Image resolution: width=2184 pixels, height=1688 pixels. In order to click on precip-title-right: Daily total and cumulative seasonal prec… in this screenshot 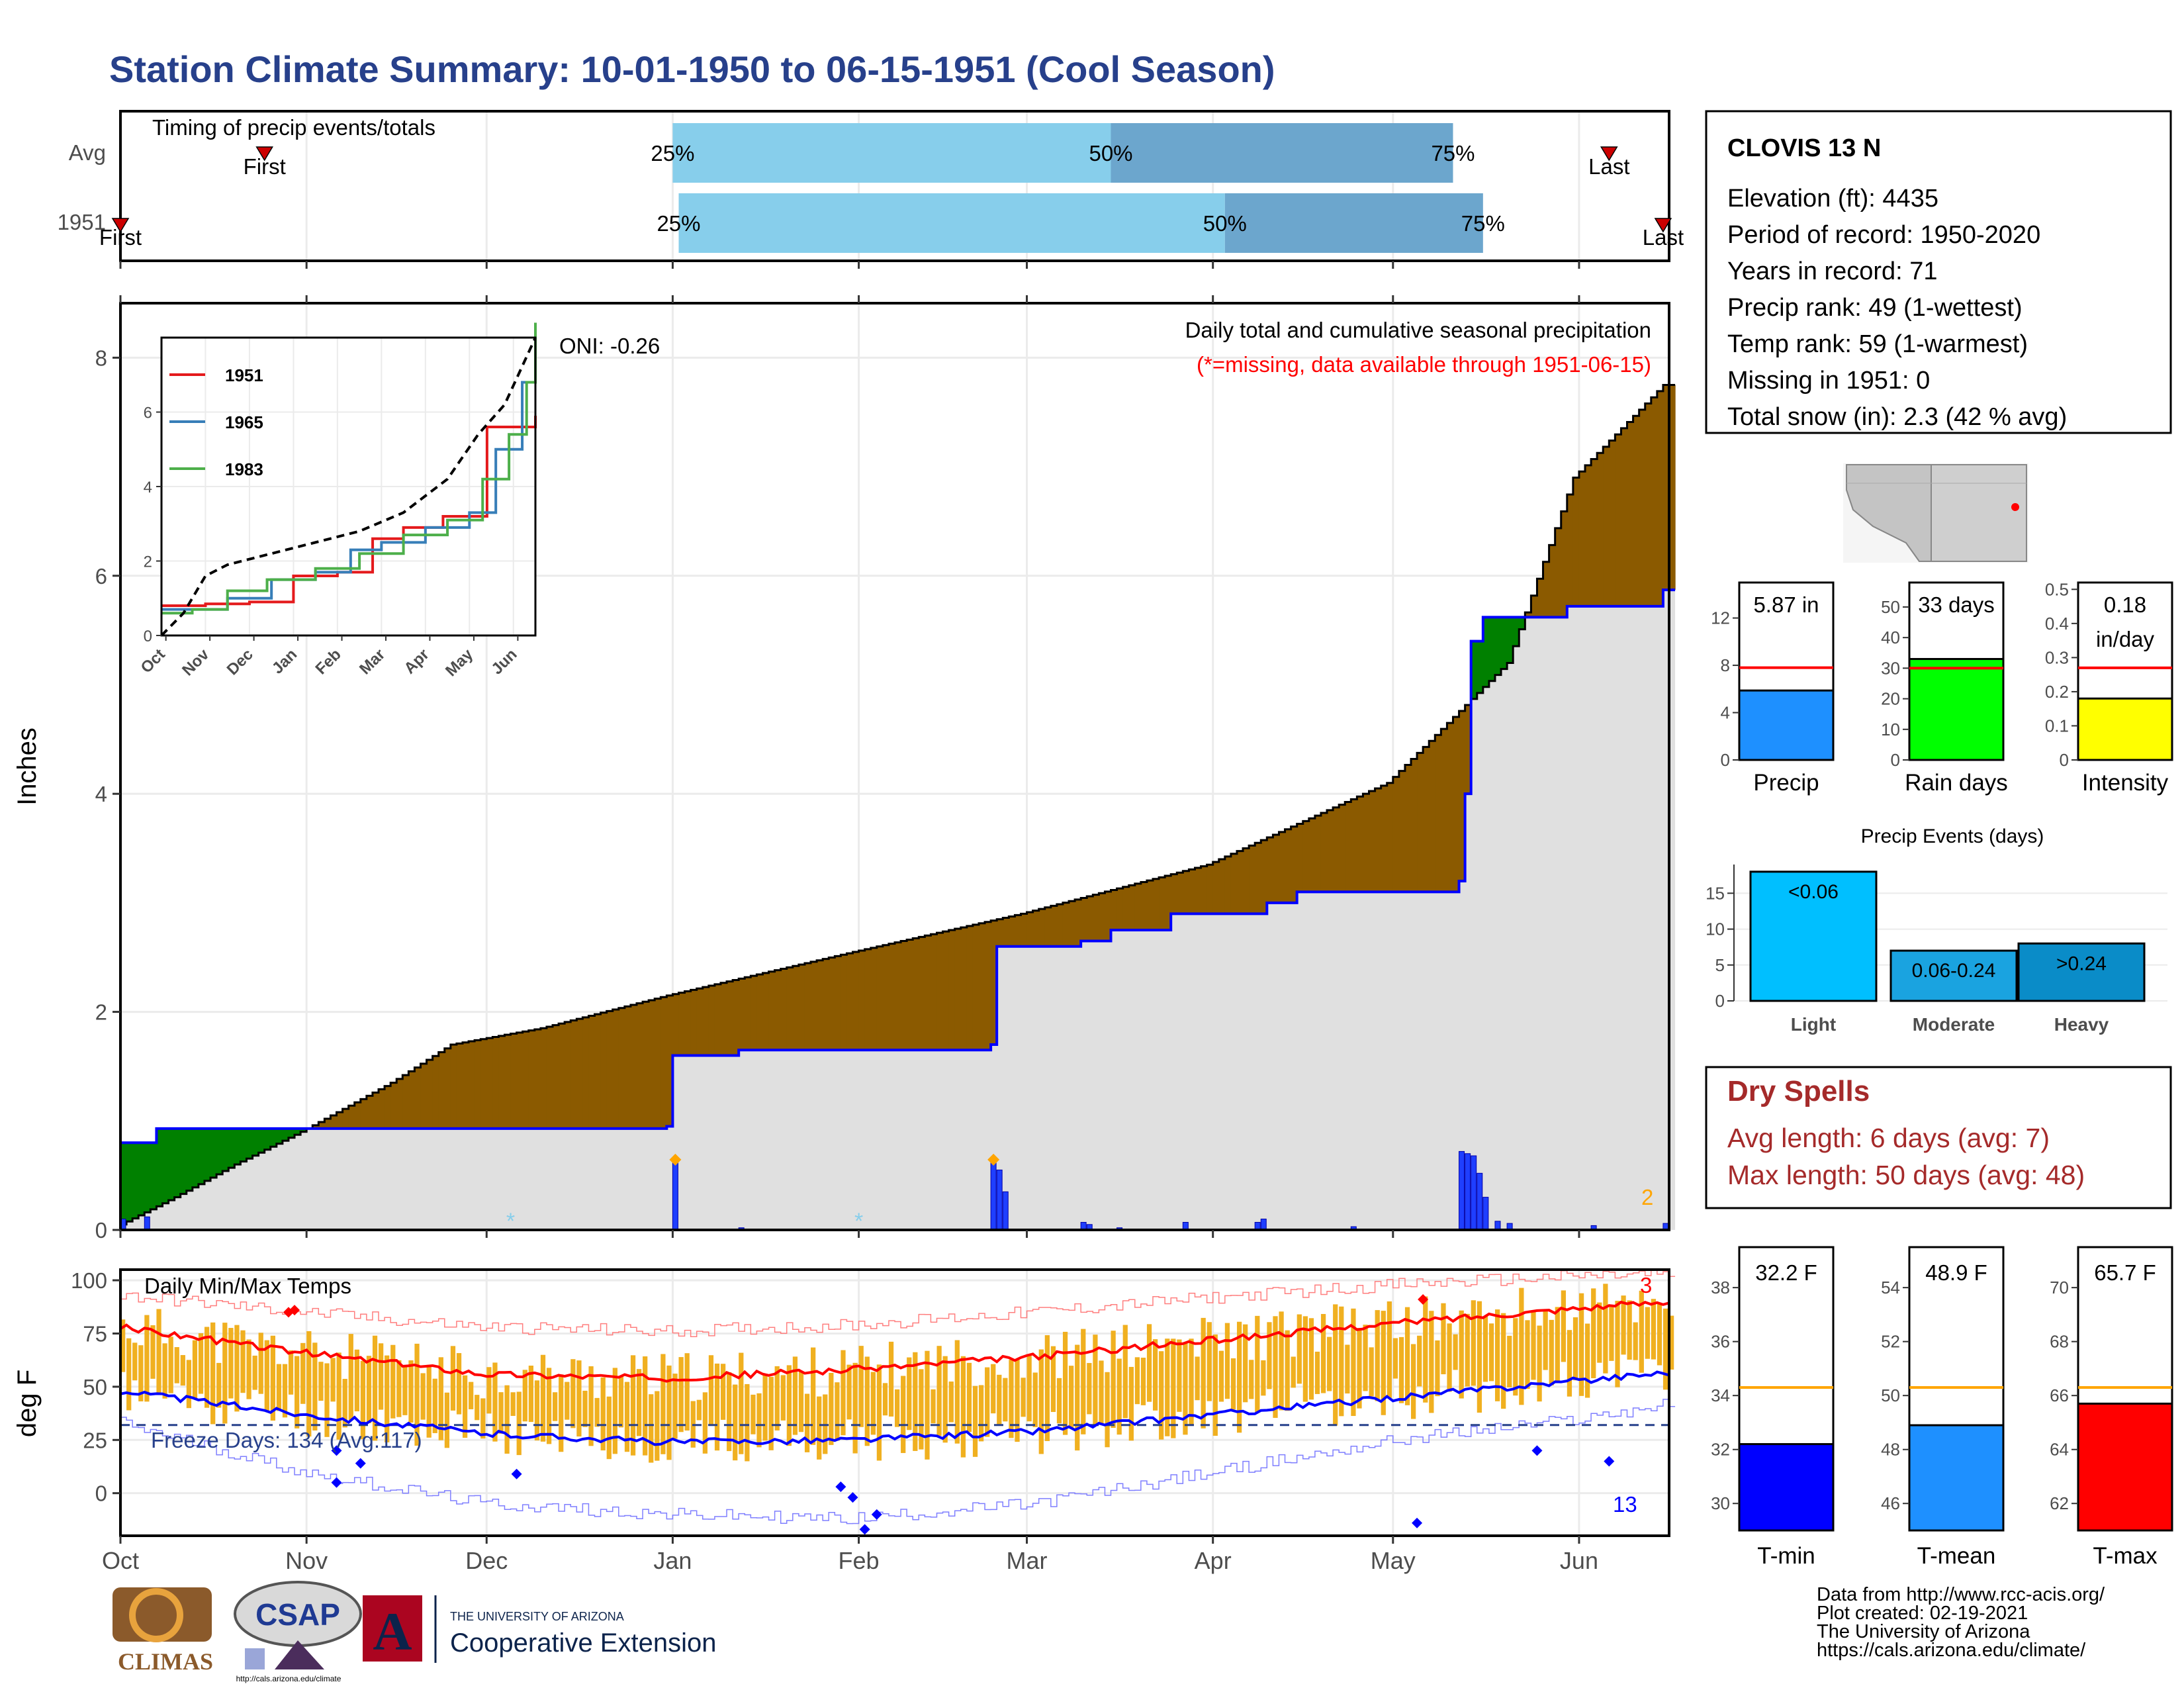, I will do `click(1418, 330)`.